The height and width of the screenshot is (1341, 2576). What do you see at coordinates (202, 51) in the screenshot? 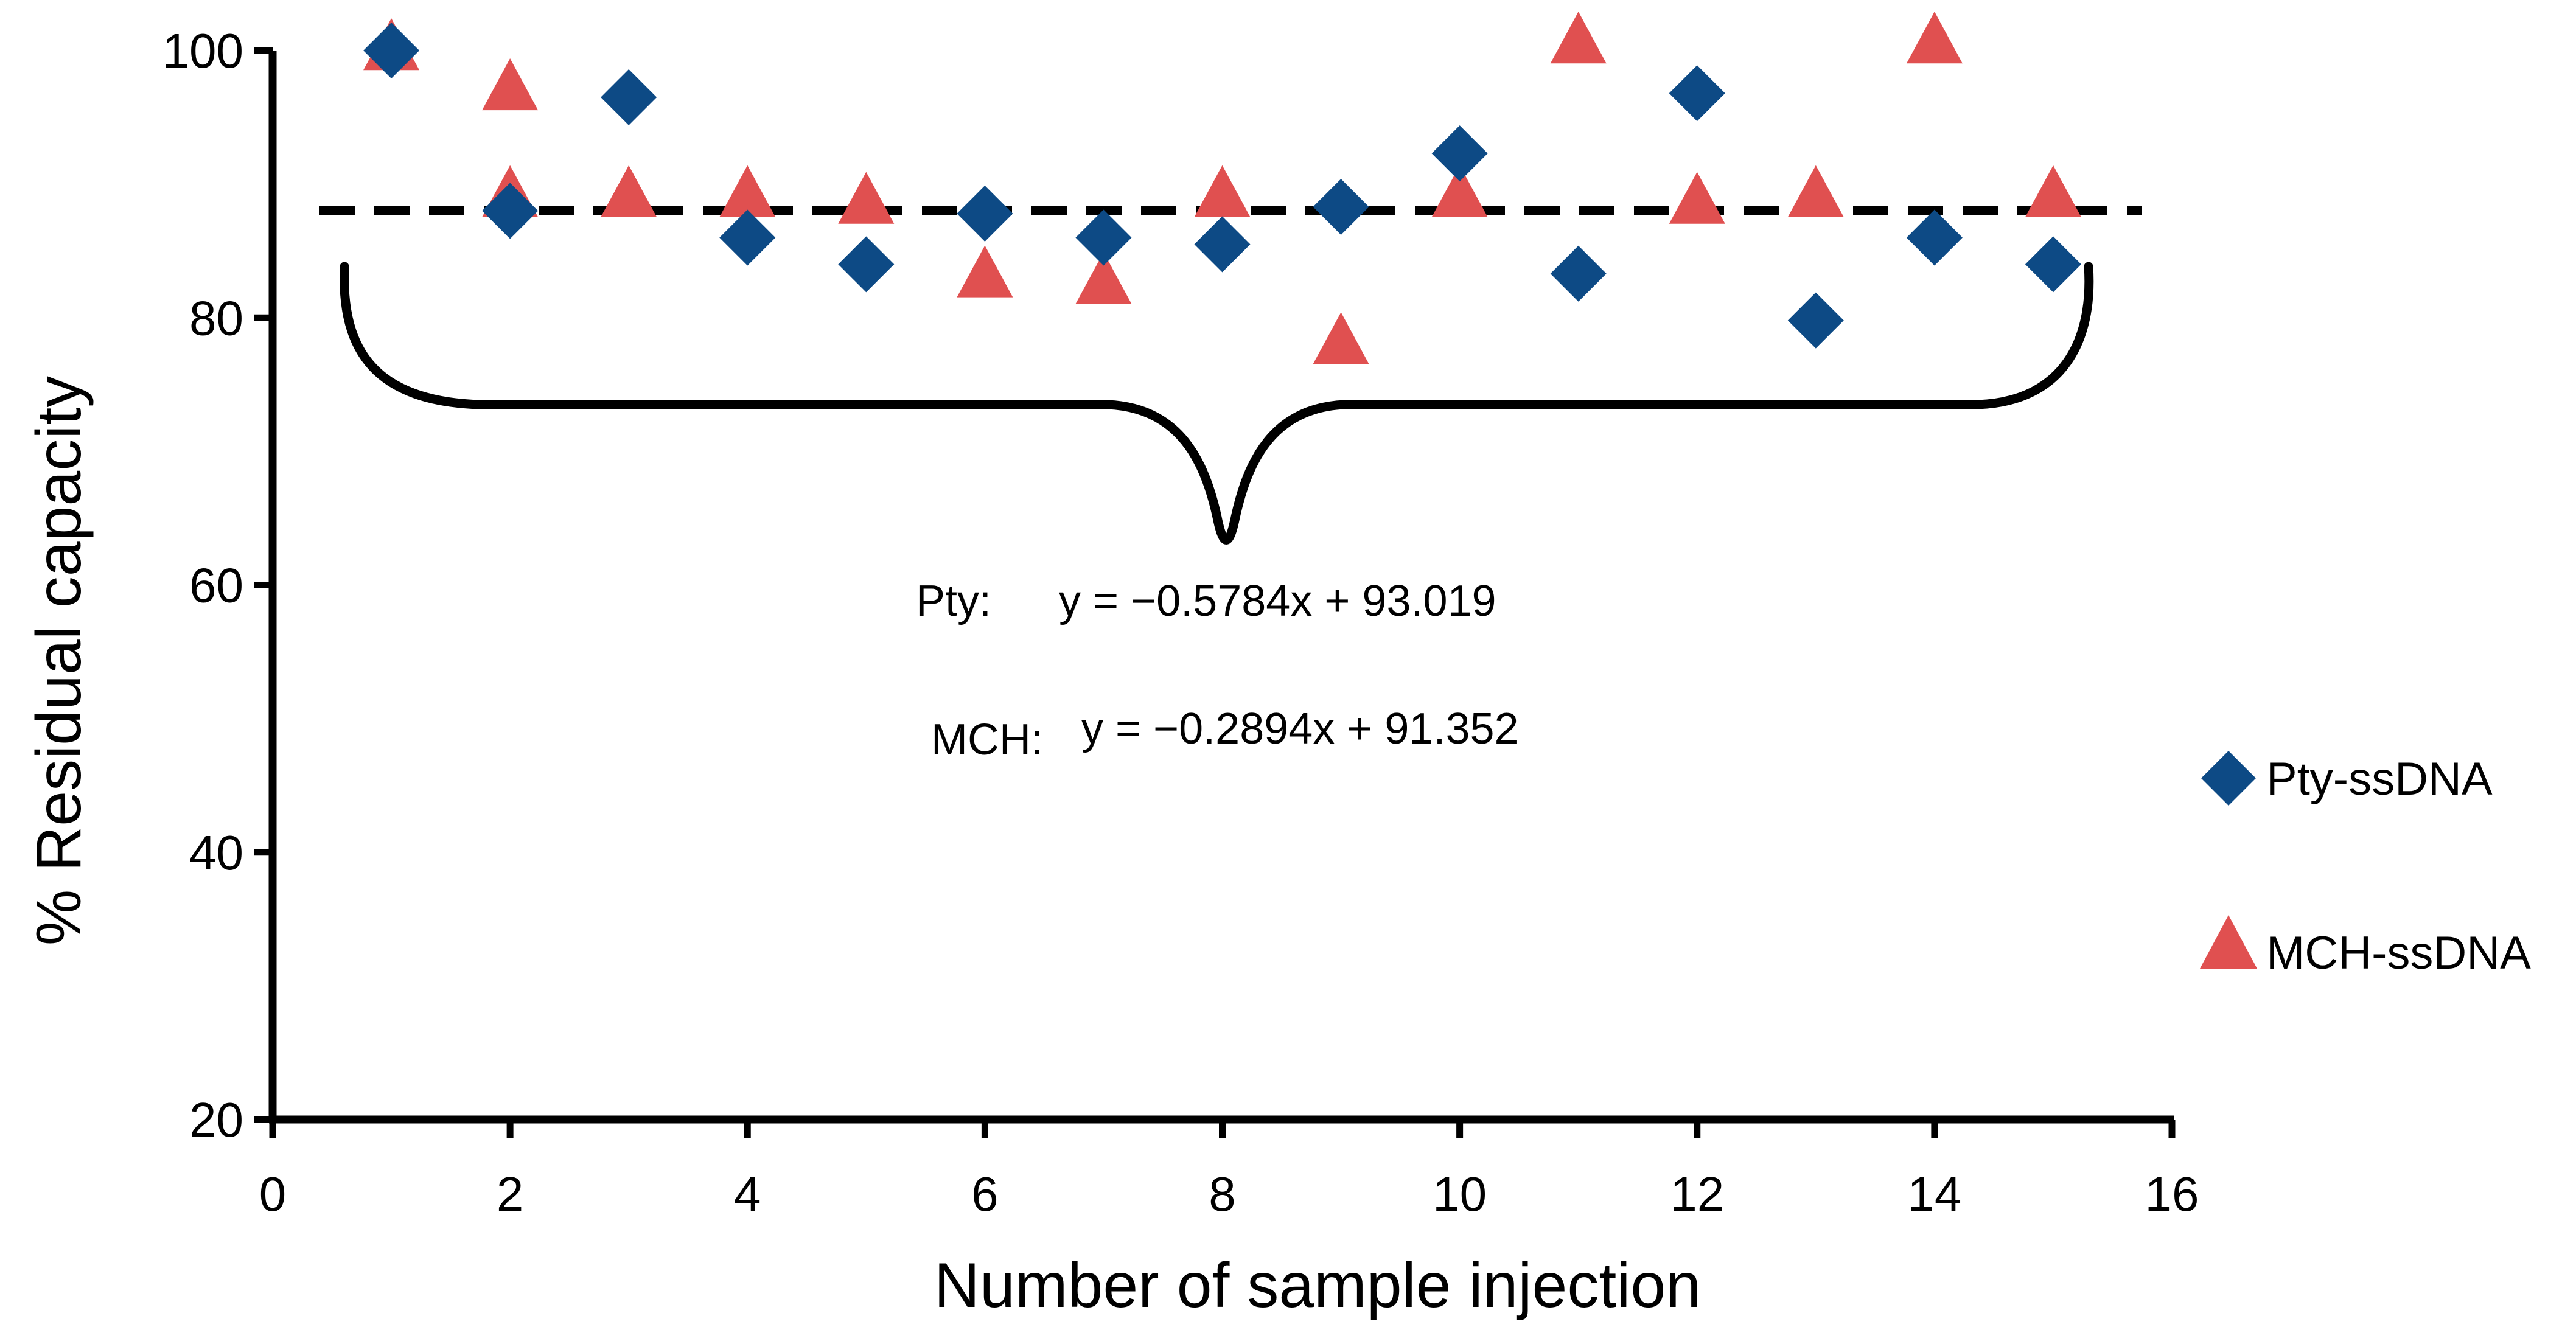
I see `y-tick-label: 100` at bounding box center [202, 51].